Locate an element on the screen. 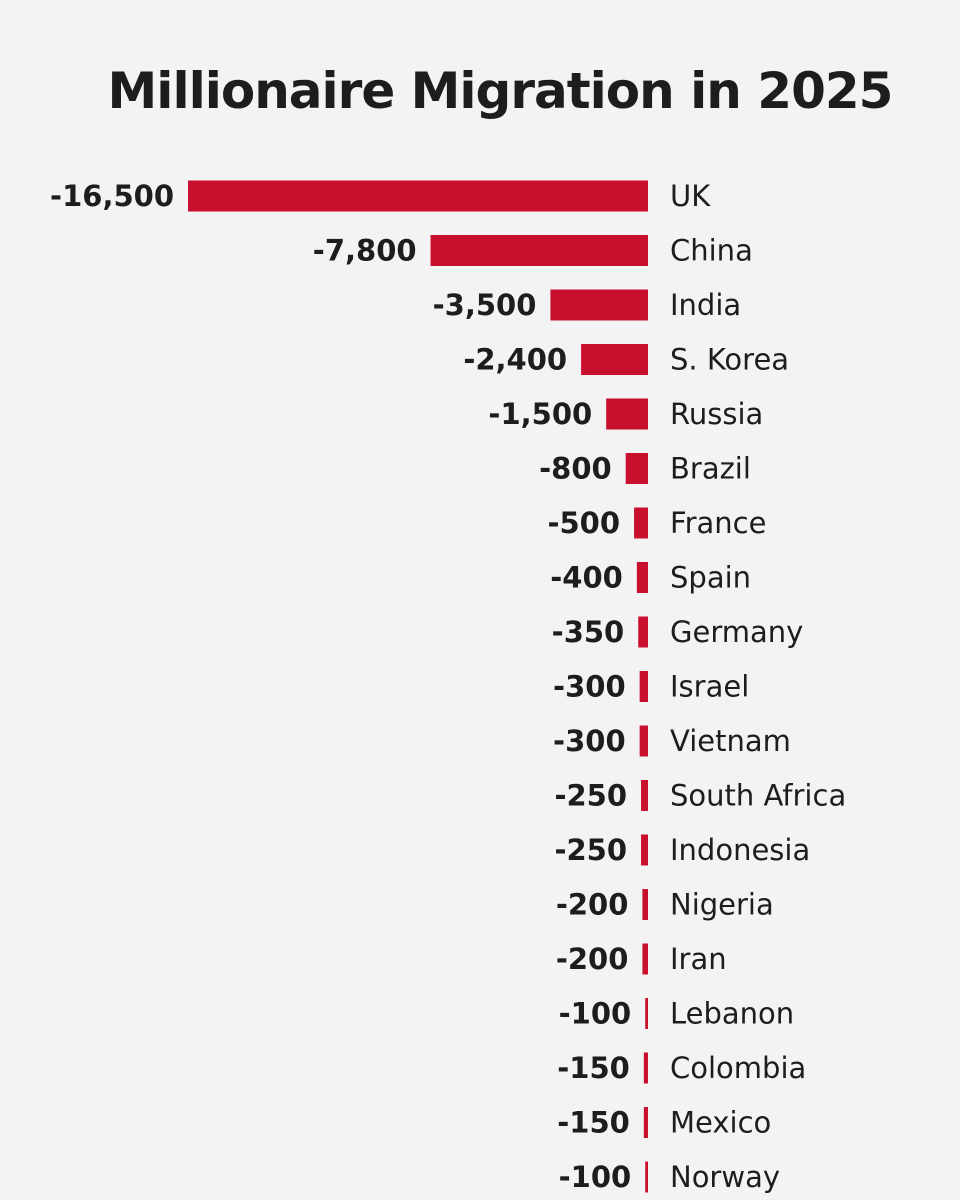  category-label: Russia is located at coordinates (716, 414).